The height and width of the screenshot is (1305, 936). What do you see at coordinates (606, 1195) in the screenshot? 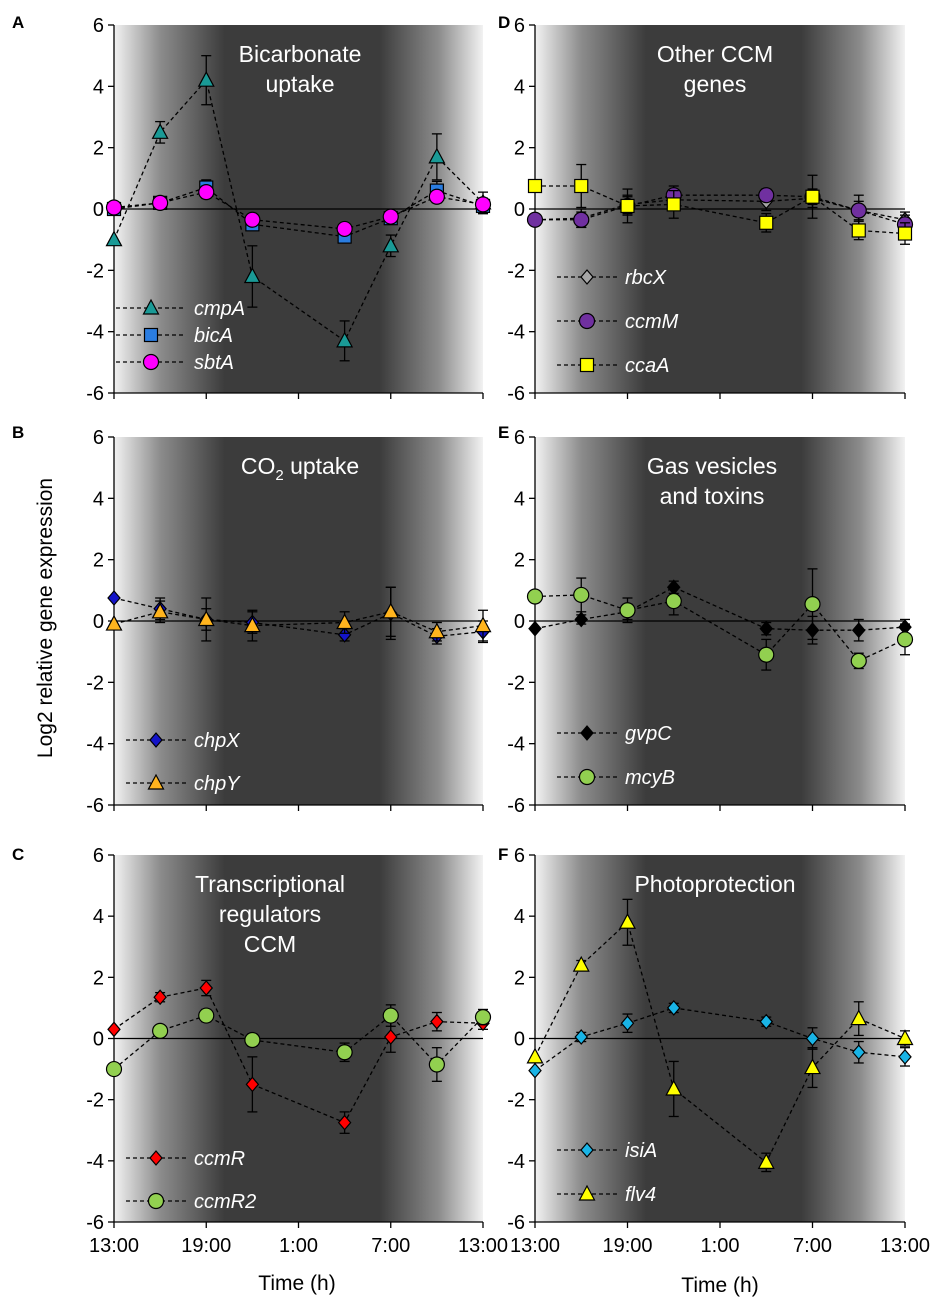
I see `legend-entry-flv4: flv4` at bounding box center [606, 1195].